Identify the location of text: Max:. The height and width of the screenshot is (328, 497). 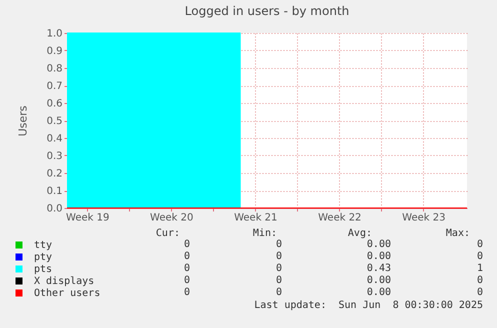
(458, 234).